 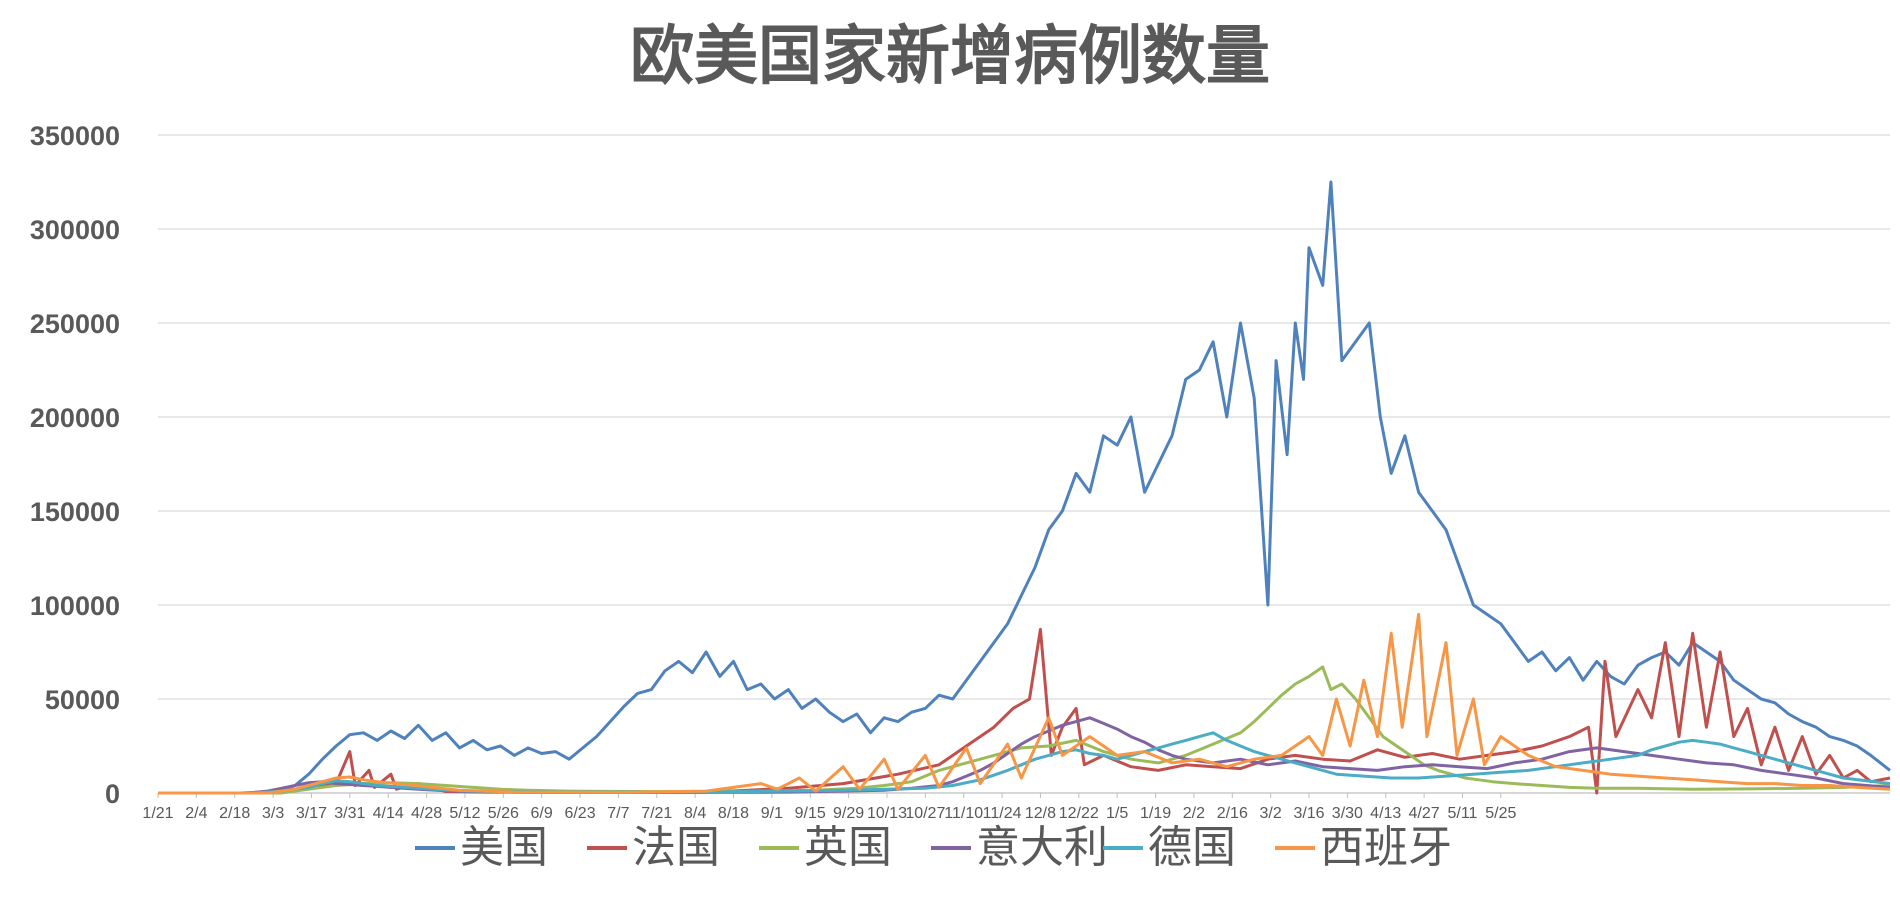 What do you see at coordinates (1079, 813) in the screenshot?
I see `x-tick-label: 12/22` at bounding box center [1079, 813].